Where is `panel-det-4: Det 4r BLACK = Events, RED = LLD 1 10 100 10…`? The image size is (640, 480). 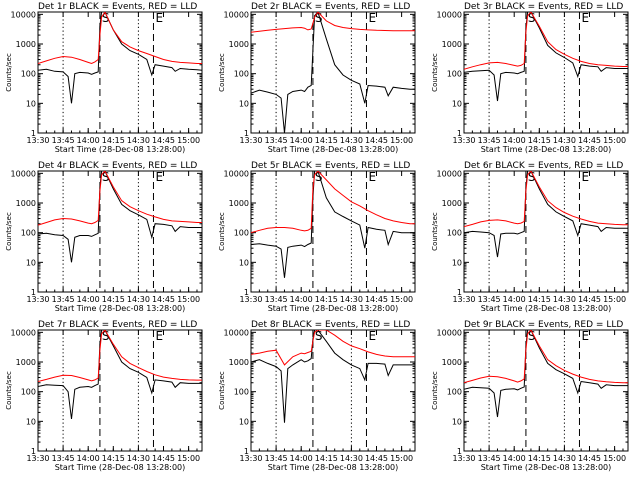
panel-det-4: Det 4r BLACK = Events, RED = LLD 1 10 100 10… is located at coordinates (104, 237).